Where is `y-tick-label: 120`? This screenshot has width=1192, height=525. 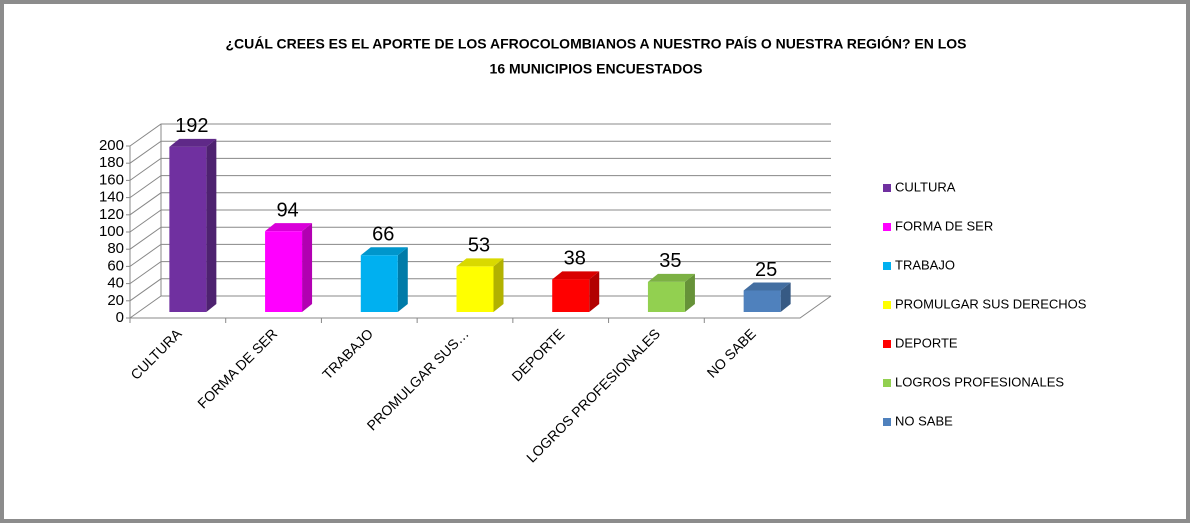 y-tick-label: 120 is located at coordinates (111, 214).